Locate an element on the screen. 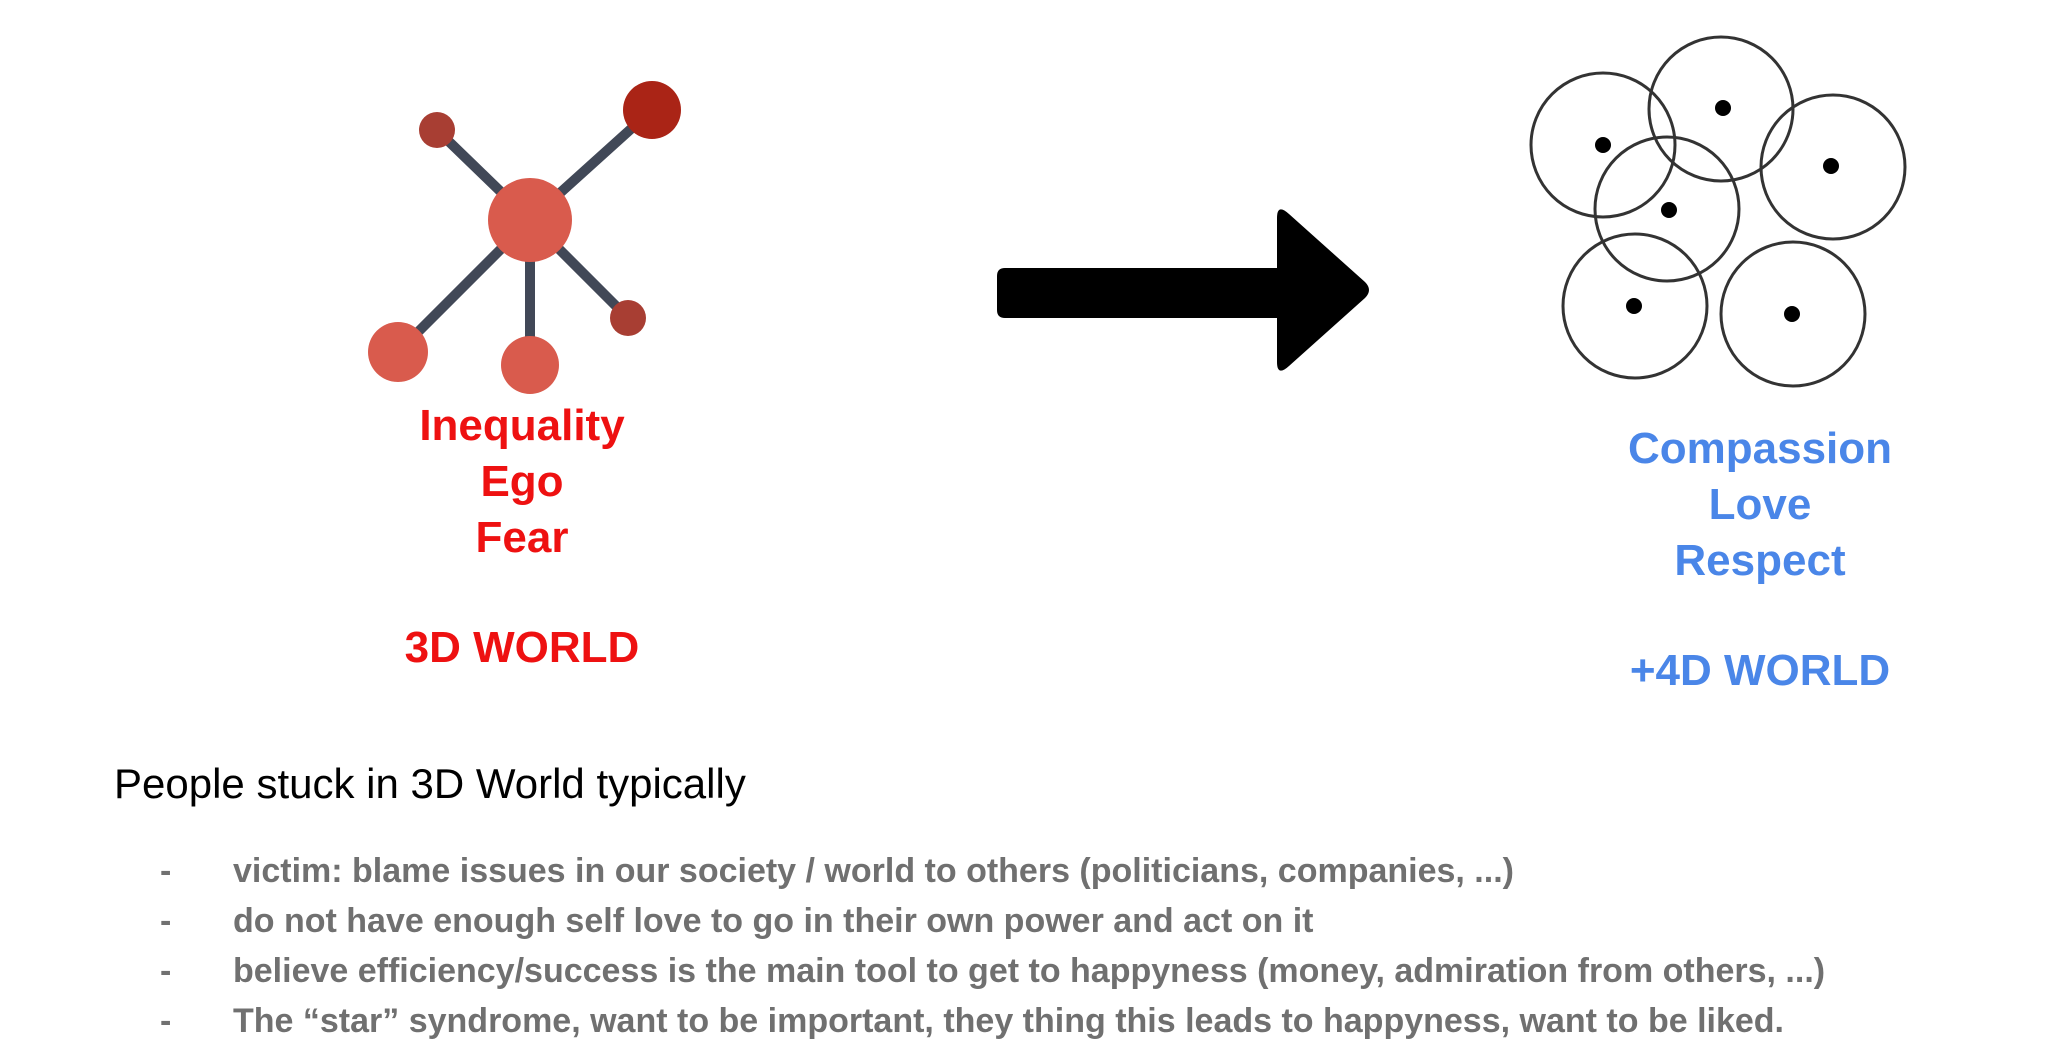 This screenshot has width=2058, height=1050. network-node-center is located at coordinates (530, 220).